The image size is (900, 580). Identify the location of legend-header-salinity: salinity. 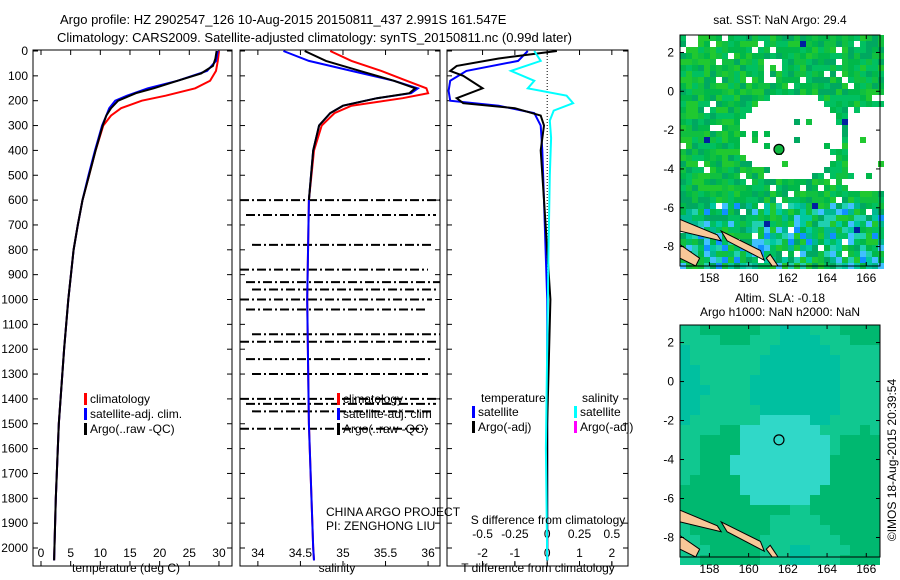
(600, 398).